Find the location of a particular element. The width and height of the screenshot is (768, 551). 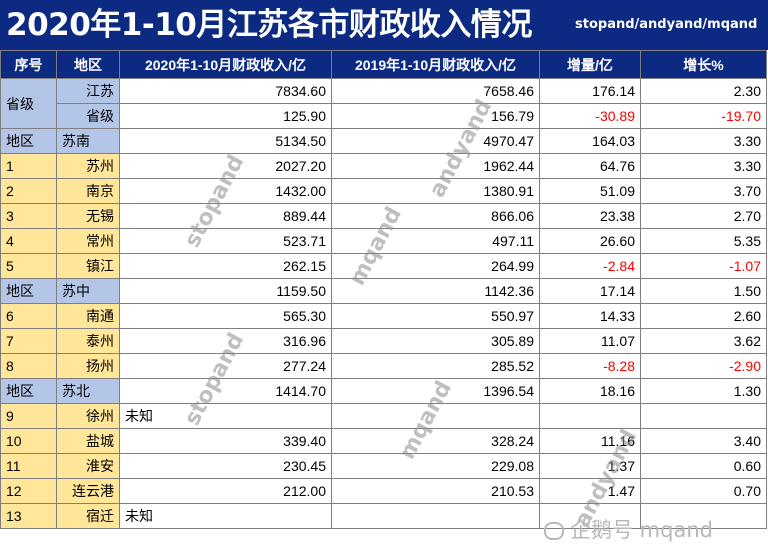

row-increase: -30.89 is located at coordinates (590, 116).